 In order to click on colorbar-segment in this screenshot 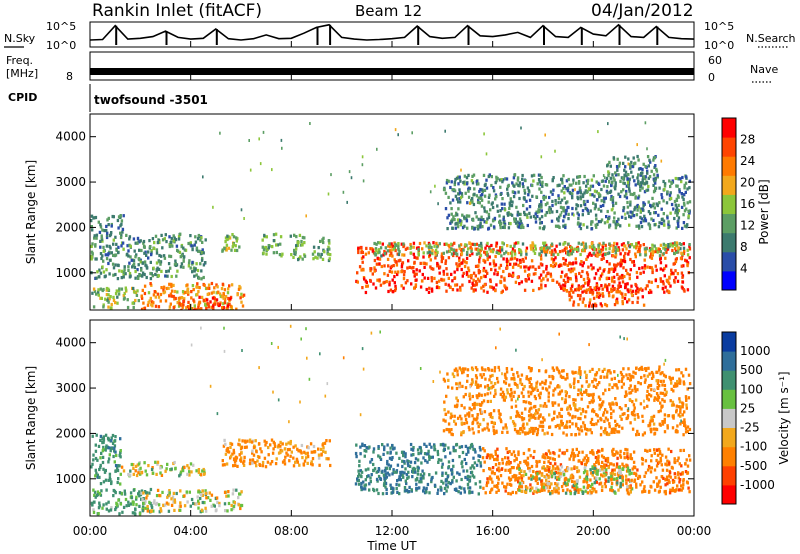, I will do `click(729, 204)`.